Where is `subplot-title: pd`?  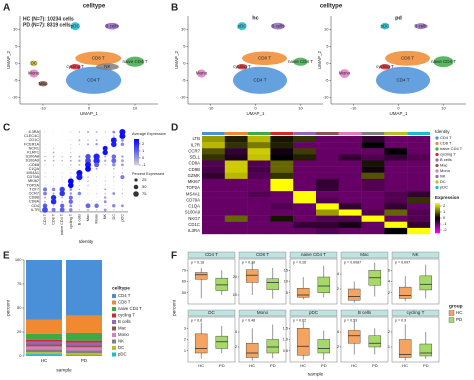 subplot-title: pd is located at coordinates (398, 18).